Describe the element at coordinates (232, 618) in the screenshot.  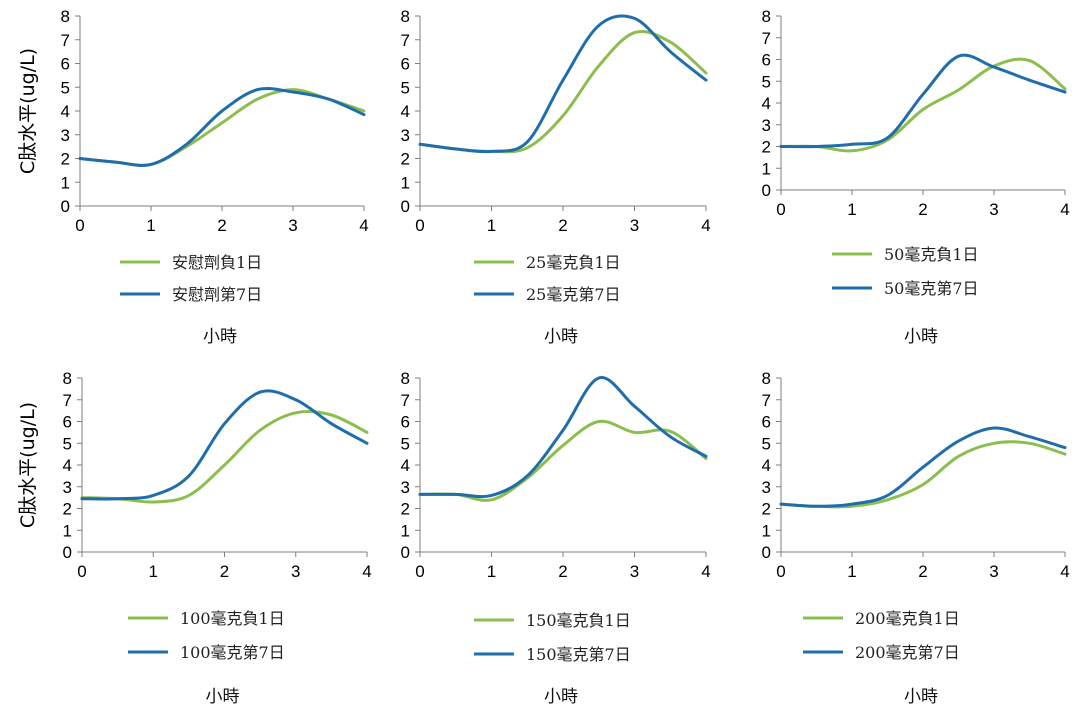
I see `legend-label: 100毫克負1日` at that location.